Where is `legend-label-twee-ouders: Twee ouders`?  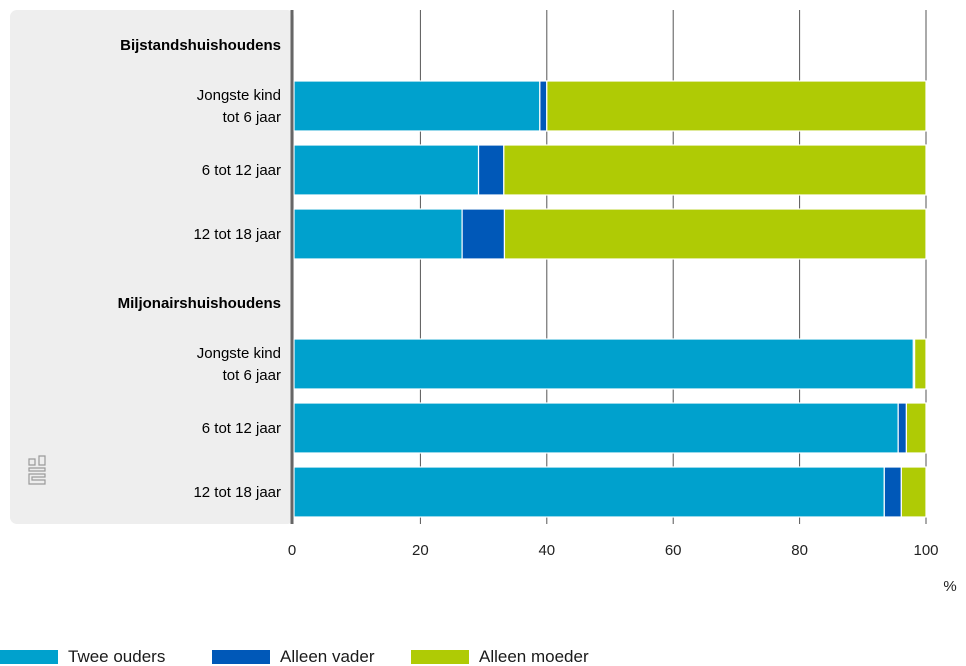
legend-label-twee-ouders: Twee ouders is located at coordinates (117, 656).